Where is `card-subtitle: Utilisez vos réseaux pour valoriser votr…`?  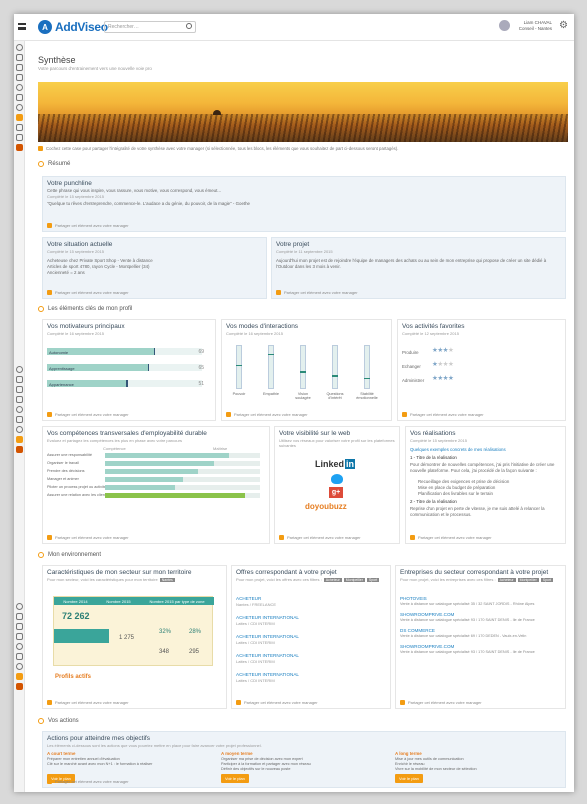 card-subtitle: Utilisez vos réseaux pour valoriser votr… is located at coordinates (337, 443).